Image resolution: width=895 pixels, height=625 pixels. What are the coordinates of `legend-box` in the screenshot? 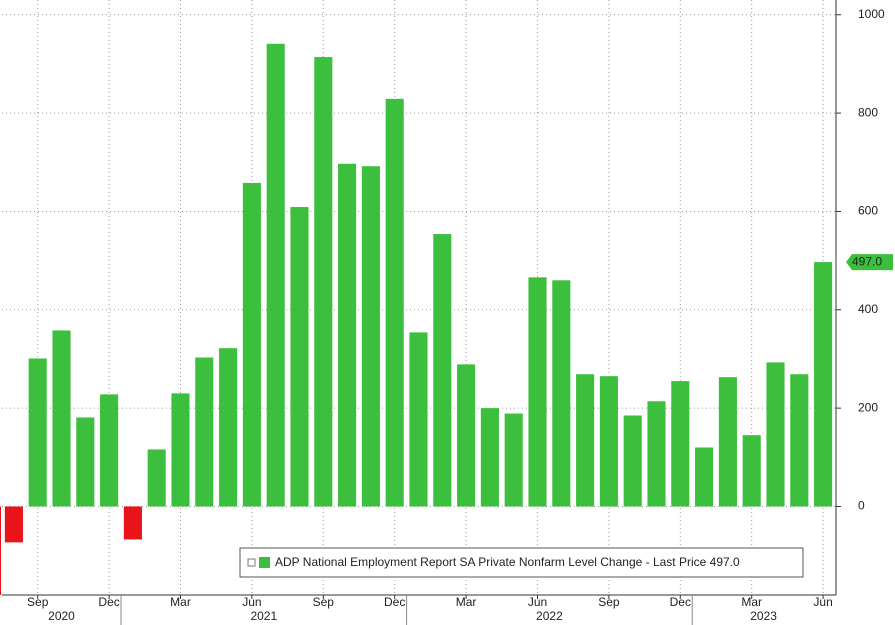 It's located at (521, 562).